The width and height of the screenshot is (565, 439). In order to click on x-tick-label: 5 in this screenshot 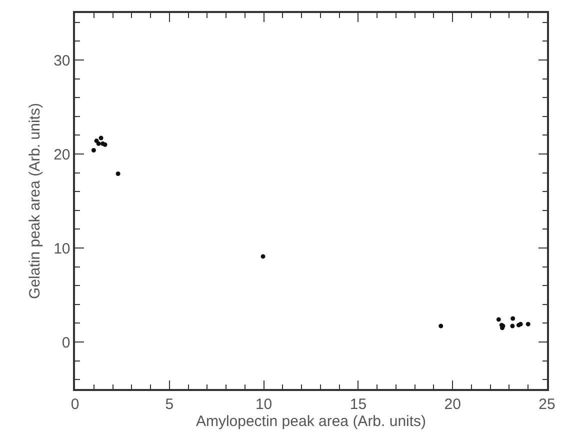, I will do `click(169, 404)`.